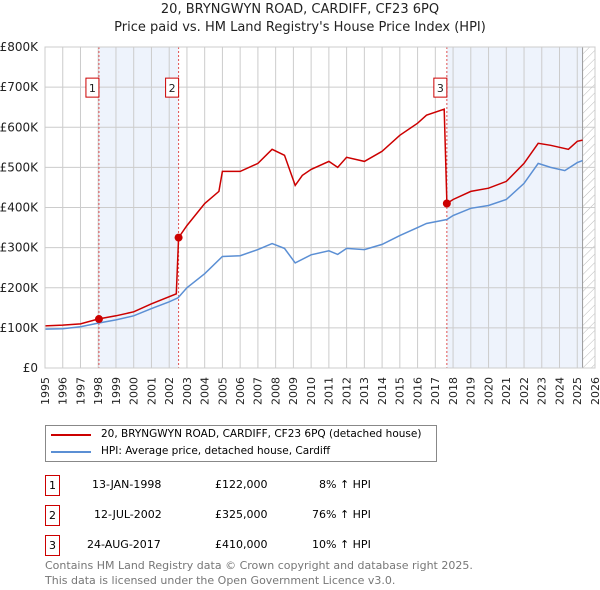  What do you see at coordinates (222, 391) in the screenshot?
I see `x-tick-label: 2005` at bounding box center [222, 391].